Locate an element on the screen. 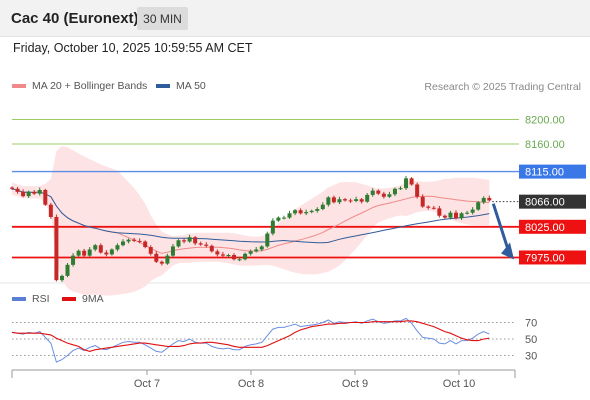  forecast-arrow-shaft is located at coordinates (500, 226).